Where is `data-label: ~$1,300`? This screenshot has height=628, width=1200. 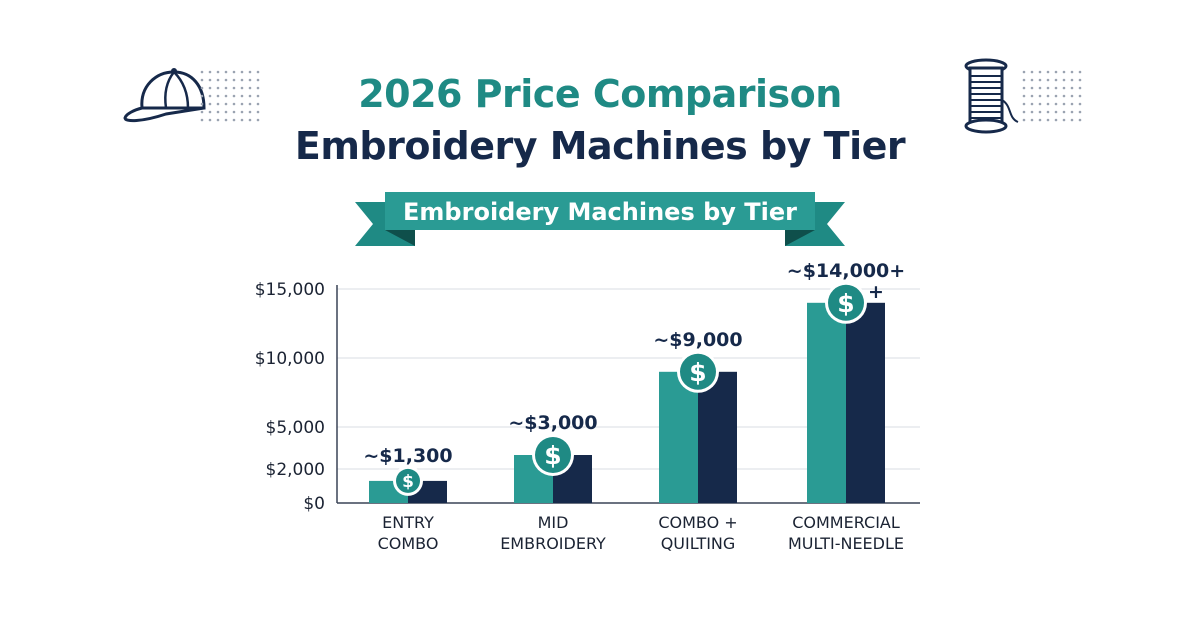
data-label: ~$1,300 is located at coordinates (407, 456).